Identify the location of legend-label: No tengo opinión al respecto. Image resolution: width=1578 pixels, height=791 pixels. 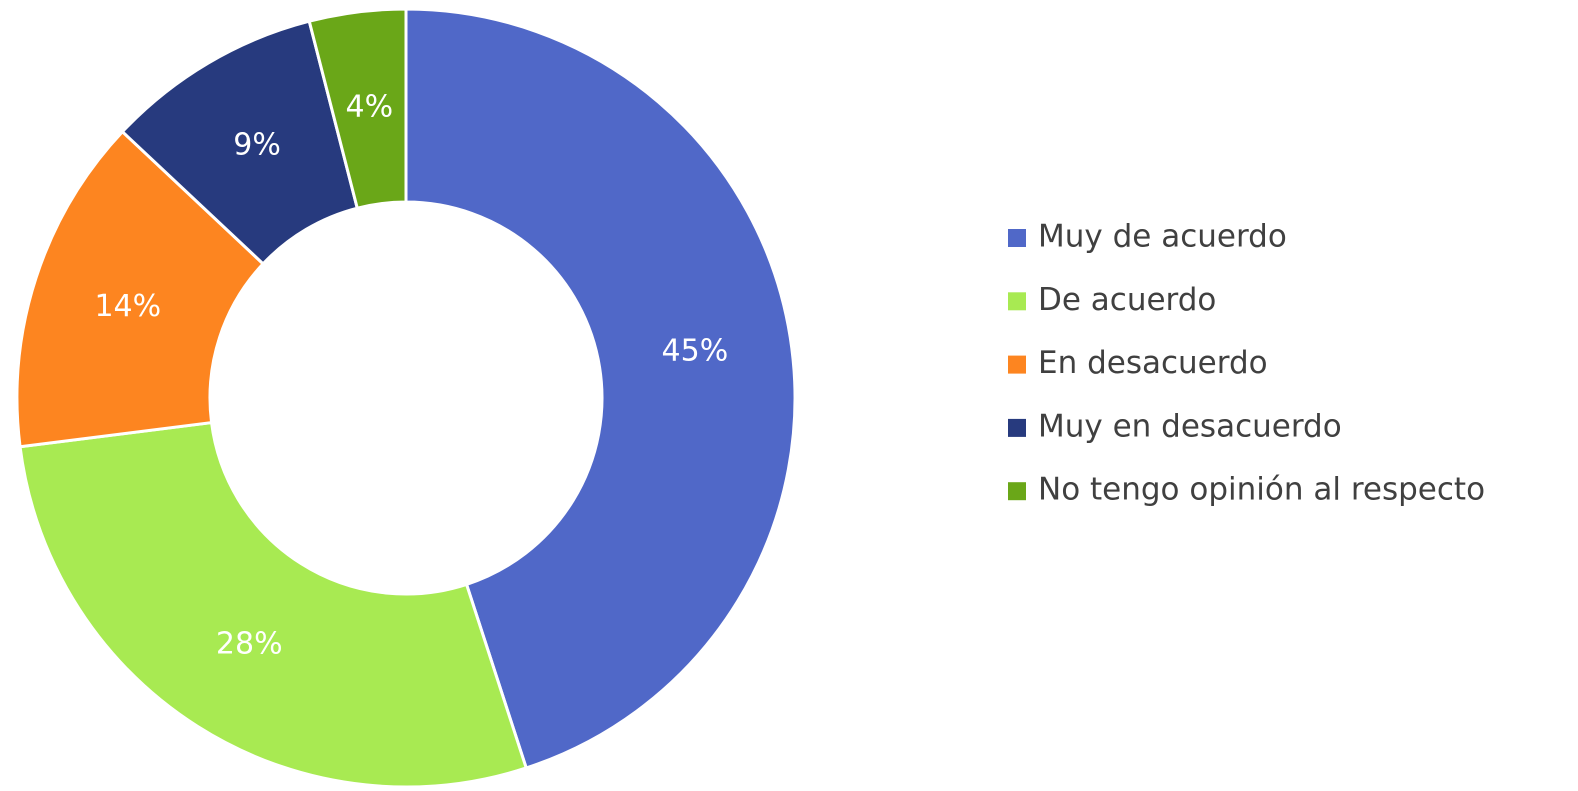
(1261, 490).